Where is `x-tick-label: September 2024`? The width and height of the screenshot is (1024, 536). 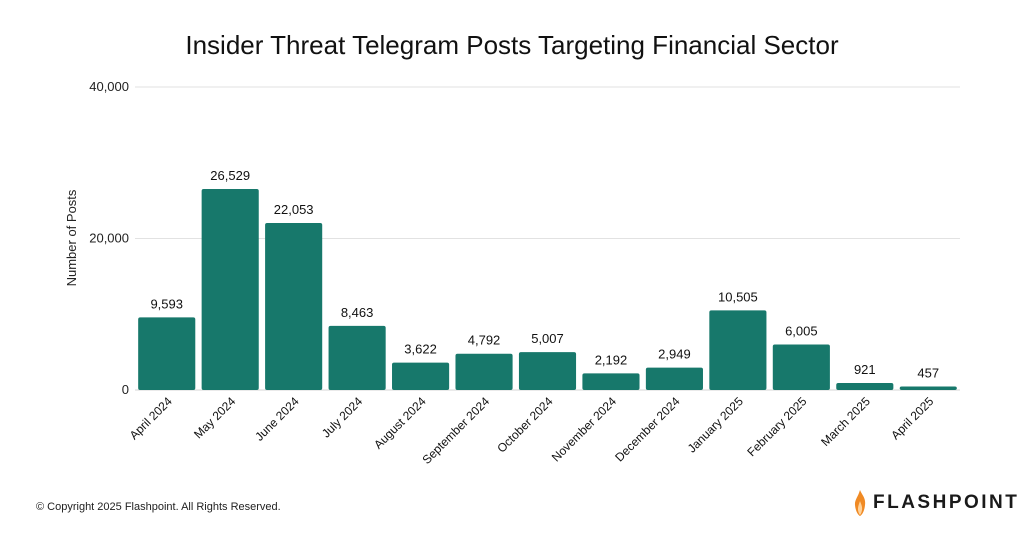
x-tick-label: September 2024 is located at coordinates (456, 430).